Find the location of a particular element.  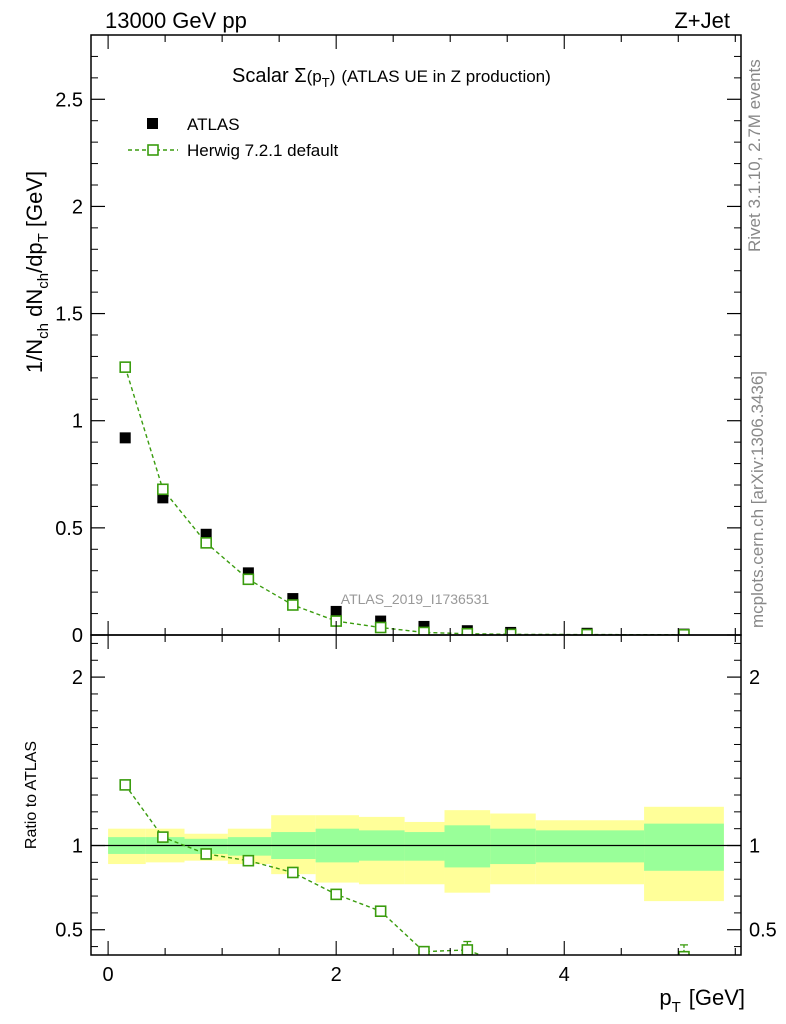

xtick-label: 4 is located at coordinates (564, 975).